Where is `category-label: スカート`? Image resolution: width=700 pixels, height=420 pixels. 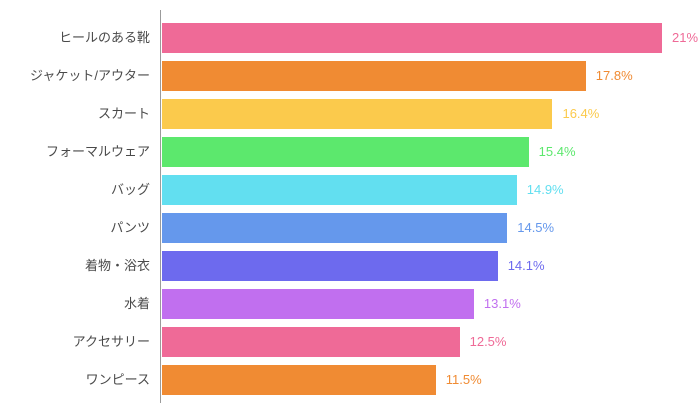 category-label: スカート is located at coordinates (123, 113).